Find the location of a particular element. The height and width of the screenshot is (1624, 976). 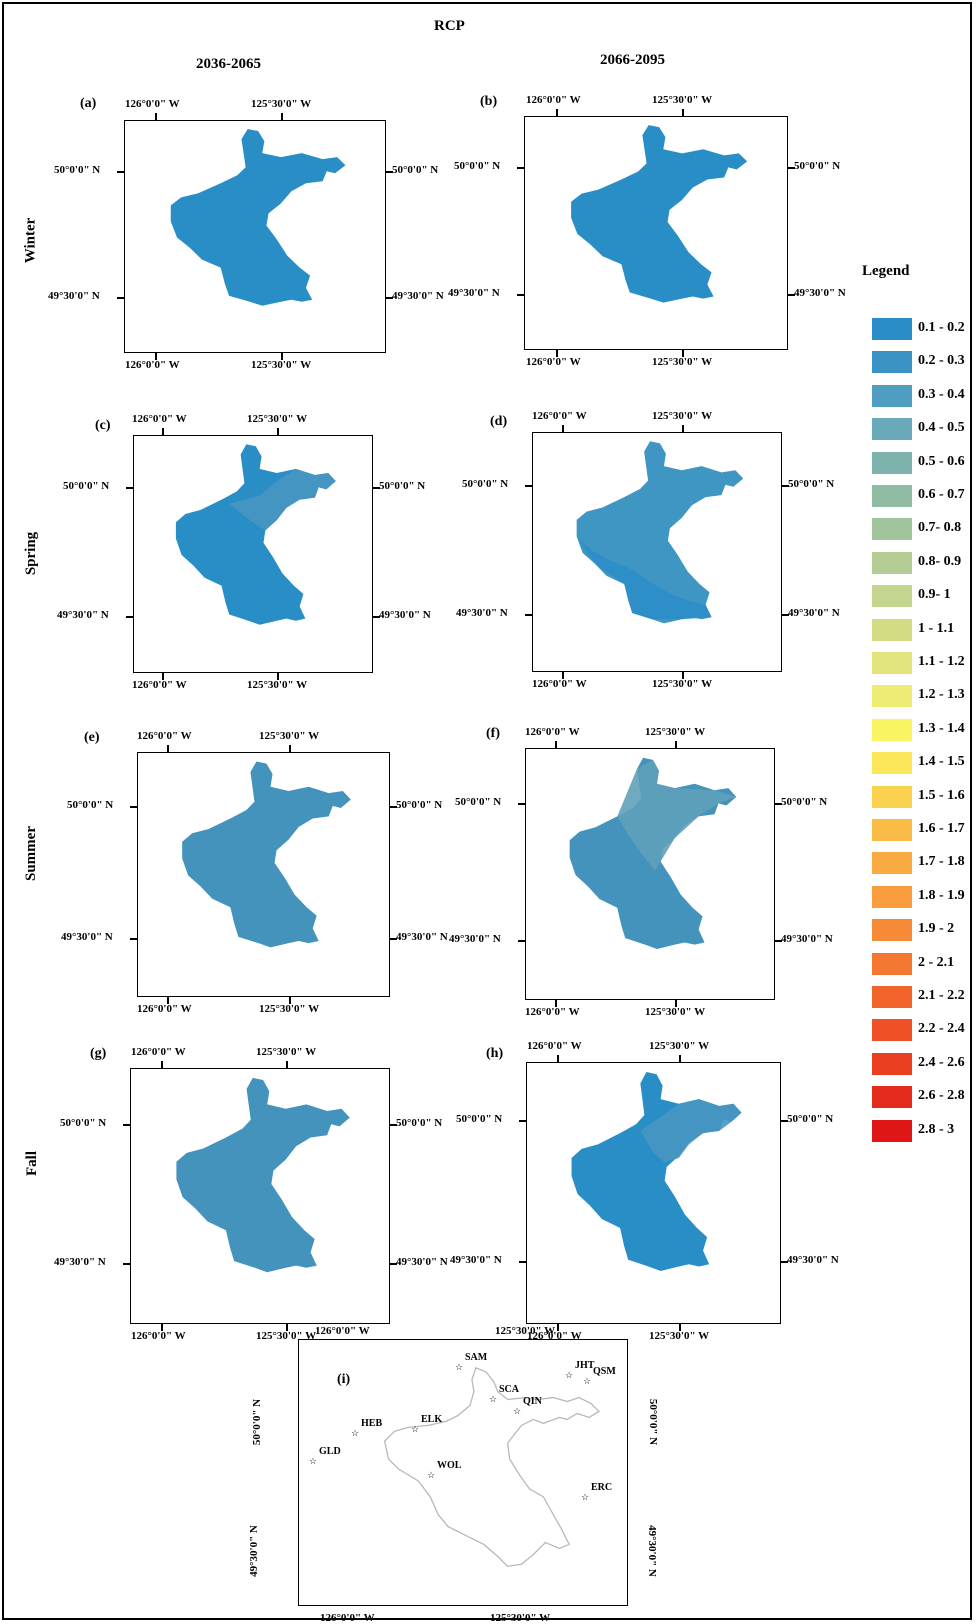

panel-label-b: (b) is located at coordinates (489, 101).